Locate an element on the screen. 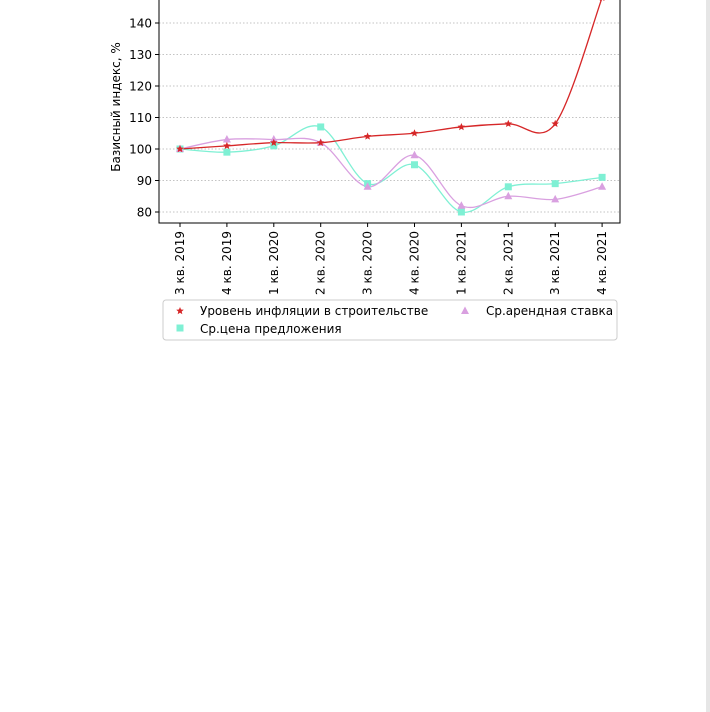 The image size is (710, 712). page-edge is located at coordinates (708, 356).